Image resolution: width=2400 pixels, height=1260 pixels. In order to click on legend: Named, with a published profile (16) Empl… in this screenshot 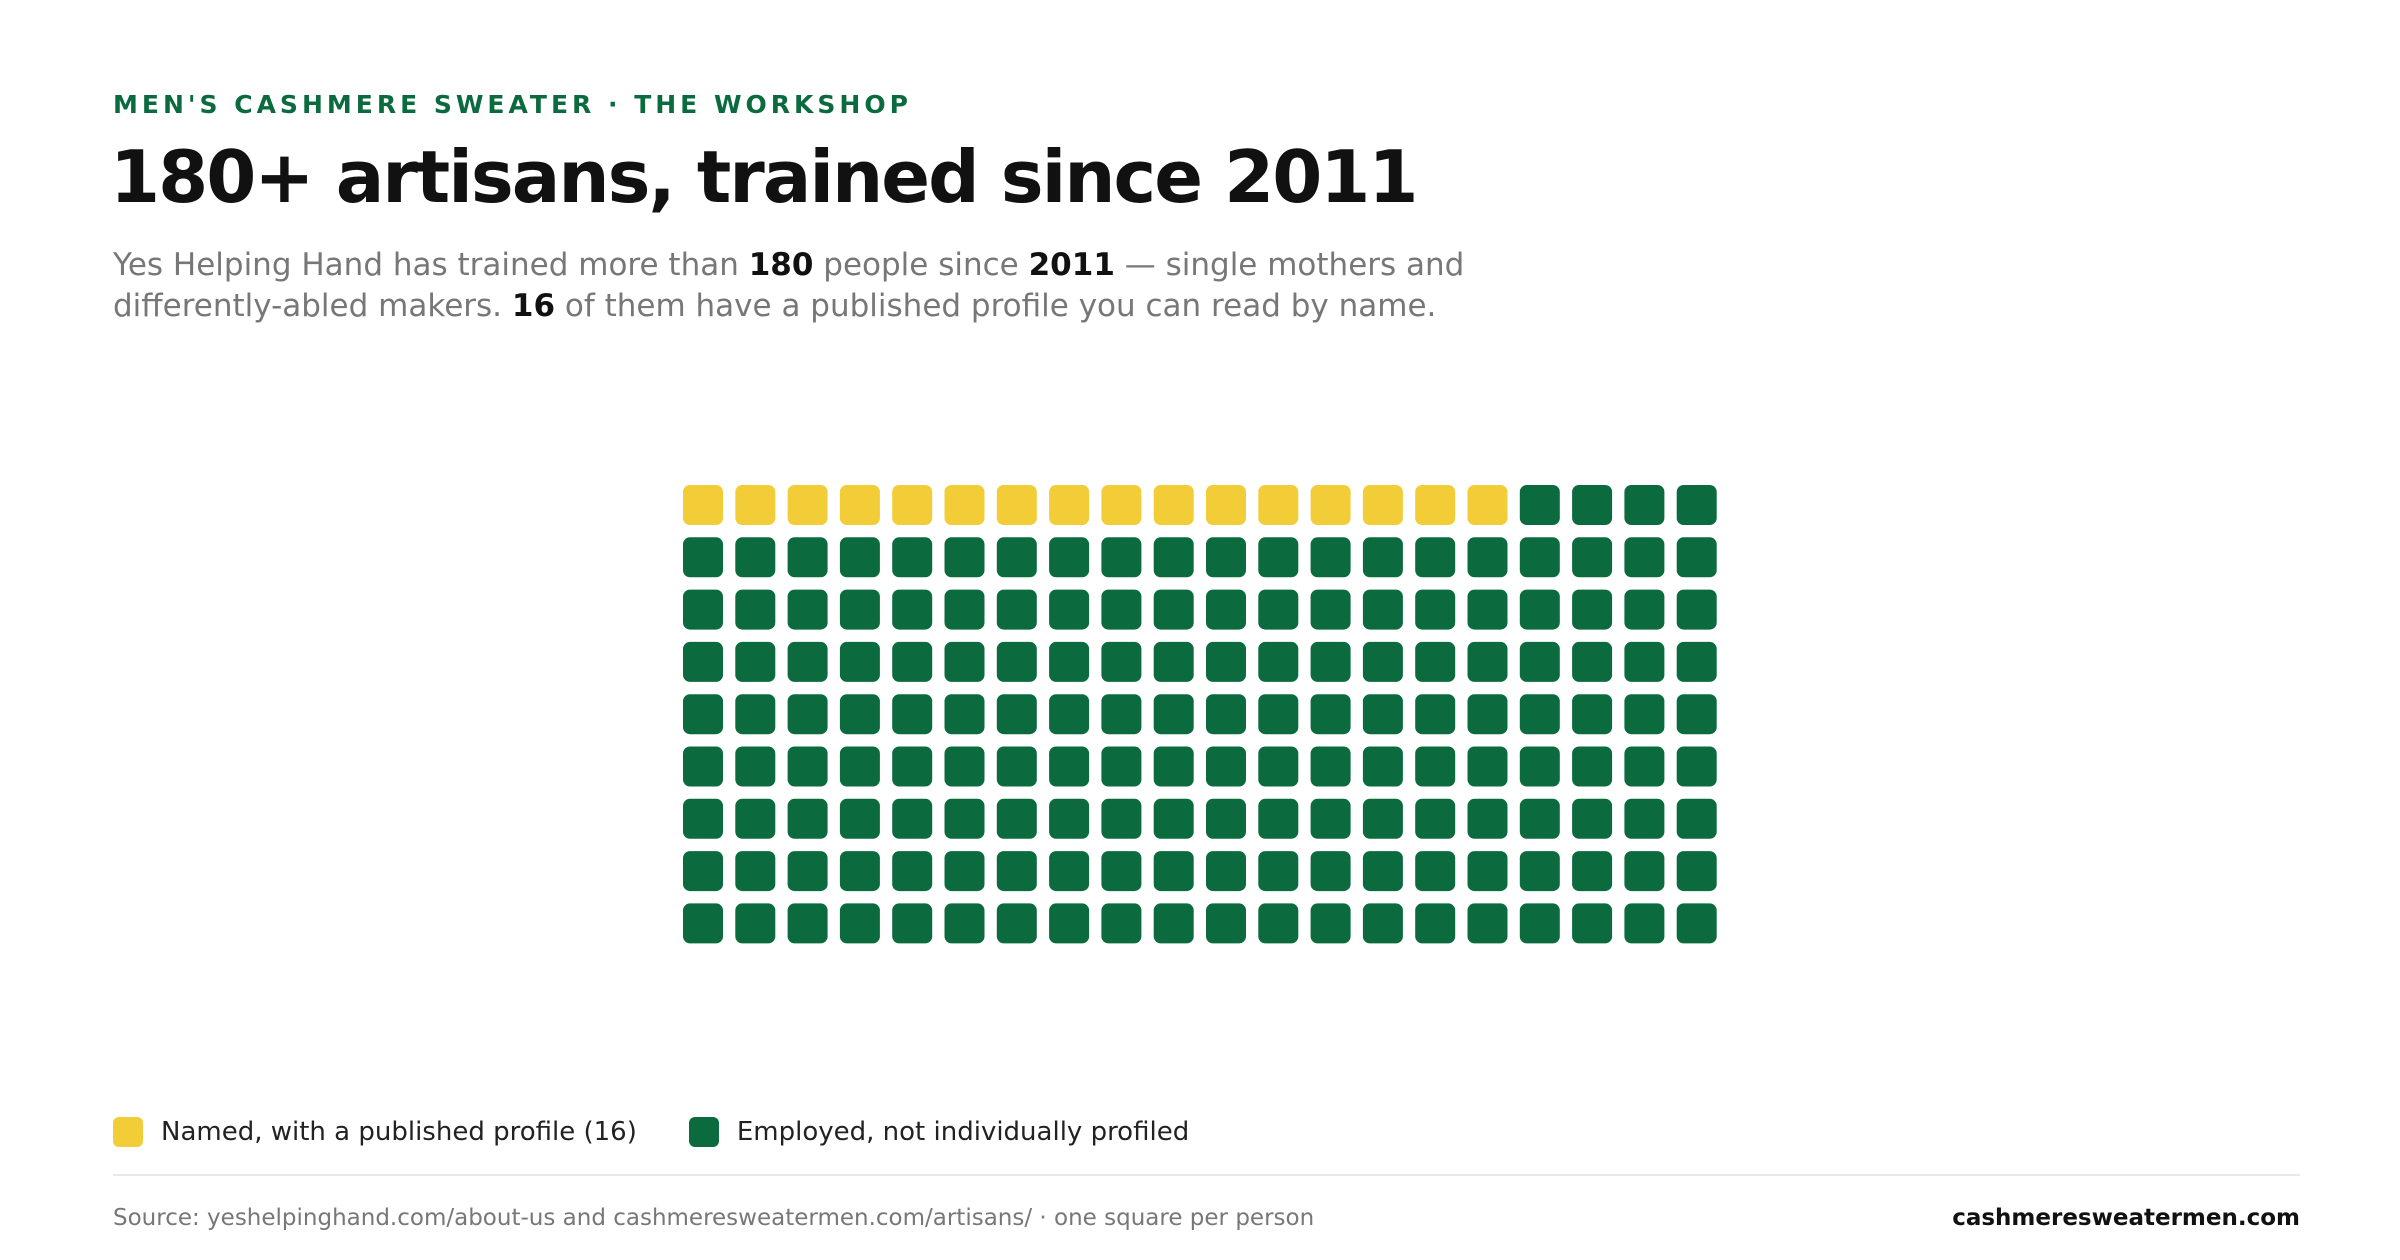, I will do `click(651, 1132)`.